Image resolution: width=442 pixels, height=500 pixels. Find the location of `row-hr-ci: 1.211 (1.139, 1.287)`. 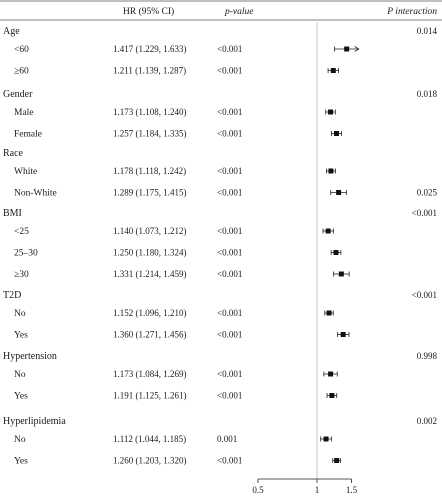

row-hr-ci: 1.211 (1.139, 1.287) is located at coordinates (149, 71).